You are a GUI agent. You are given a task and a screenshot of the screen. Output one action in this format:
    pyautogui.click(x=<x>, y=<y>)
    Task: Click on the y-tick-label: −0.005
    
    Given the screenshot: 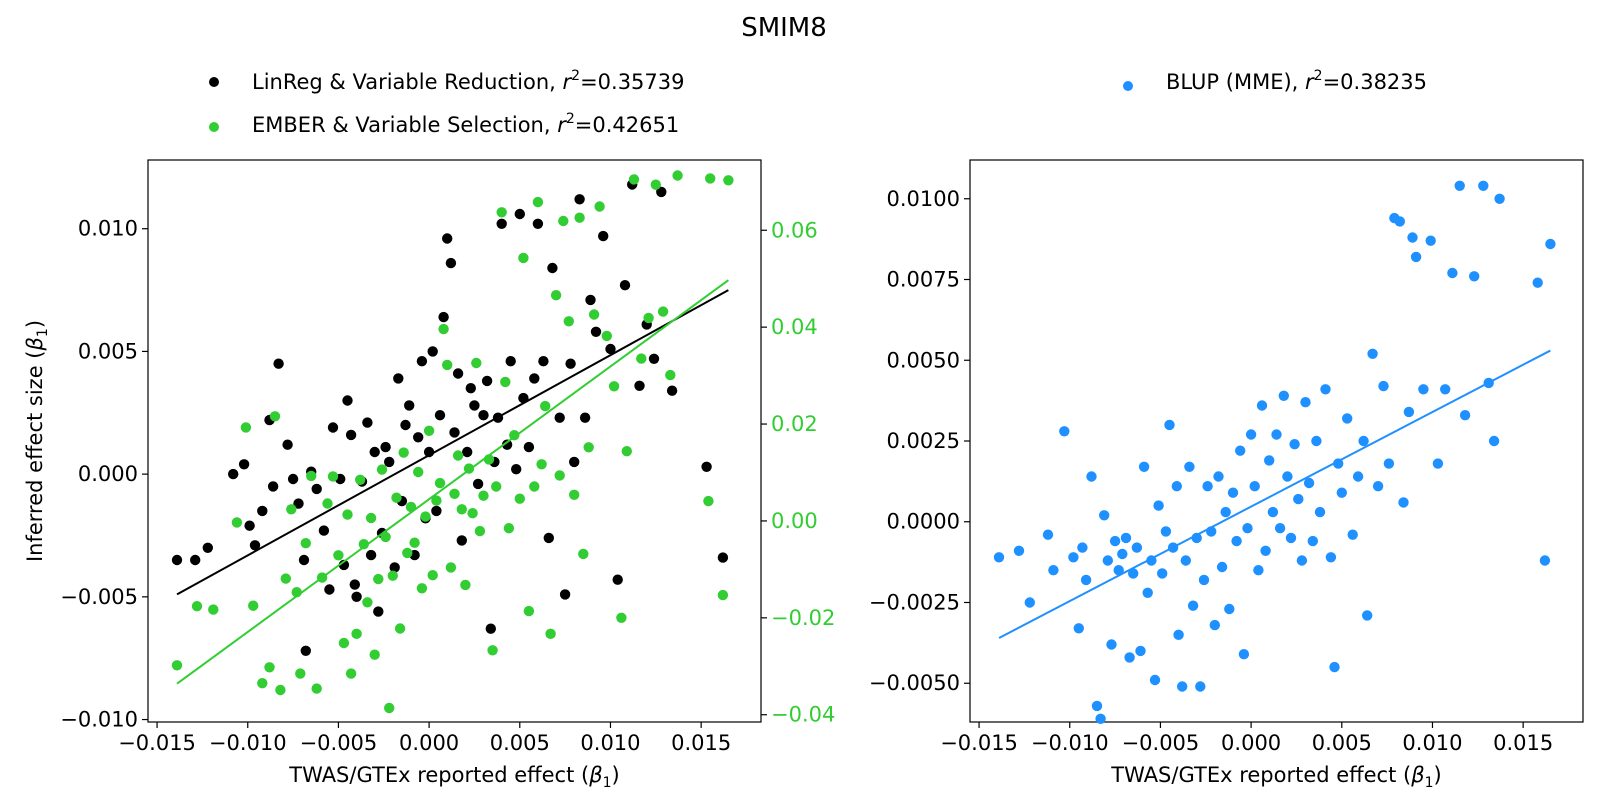 What is the action you would take?
    pyautogui.click(x=99, y=597)
    